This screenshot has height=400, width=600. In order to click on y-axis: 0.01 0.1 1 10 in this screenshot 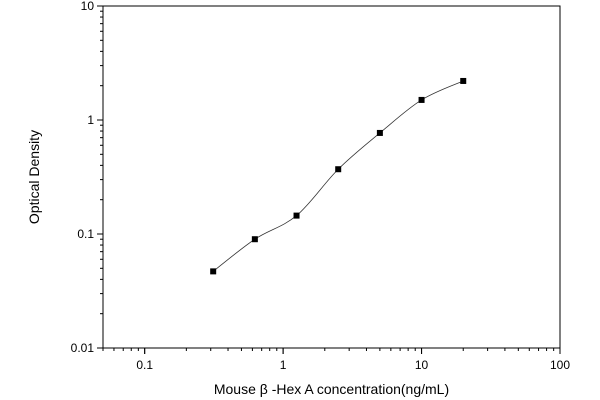, I will do `click(87, 177)`.